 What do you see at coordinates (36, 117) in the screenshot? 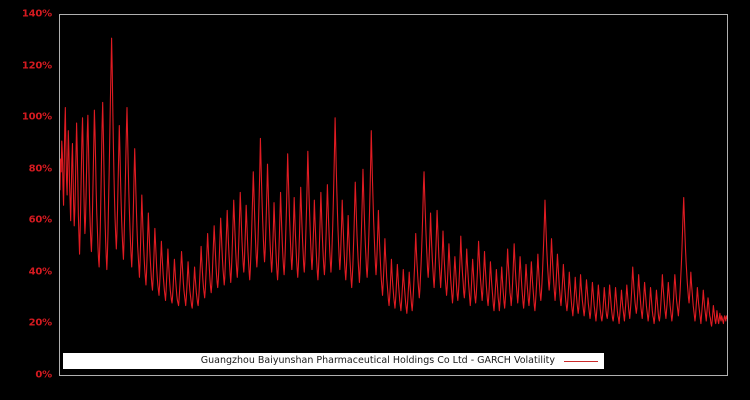
I see `y-tick-label: 100%` at bounding box center [36, 117].